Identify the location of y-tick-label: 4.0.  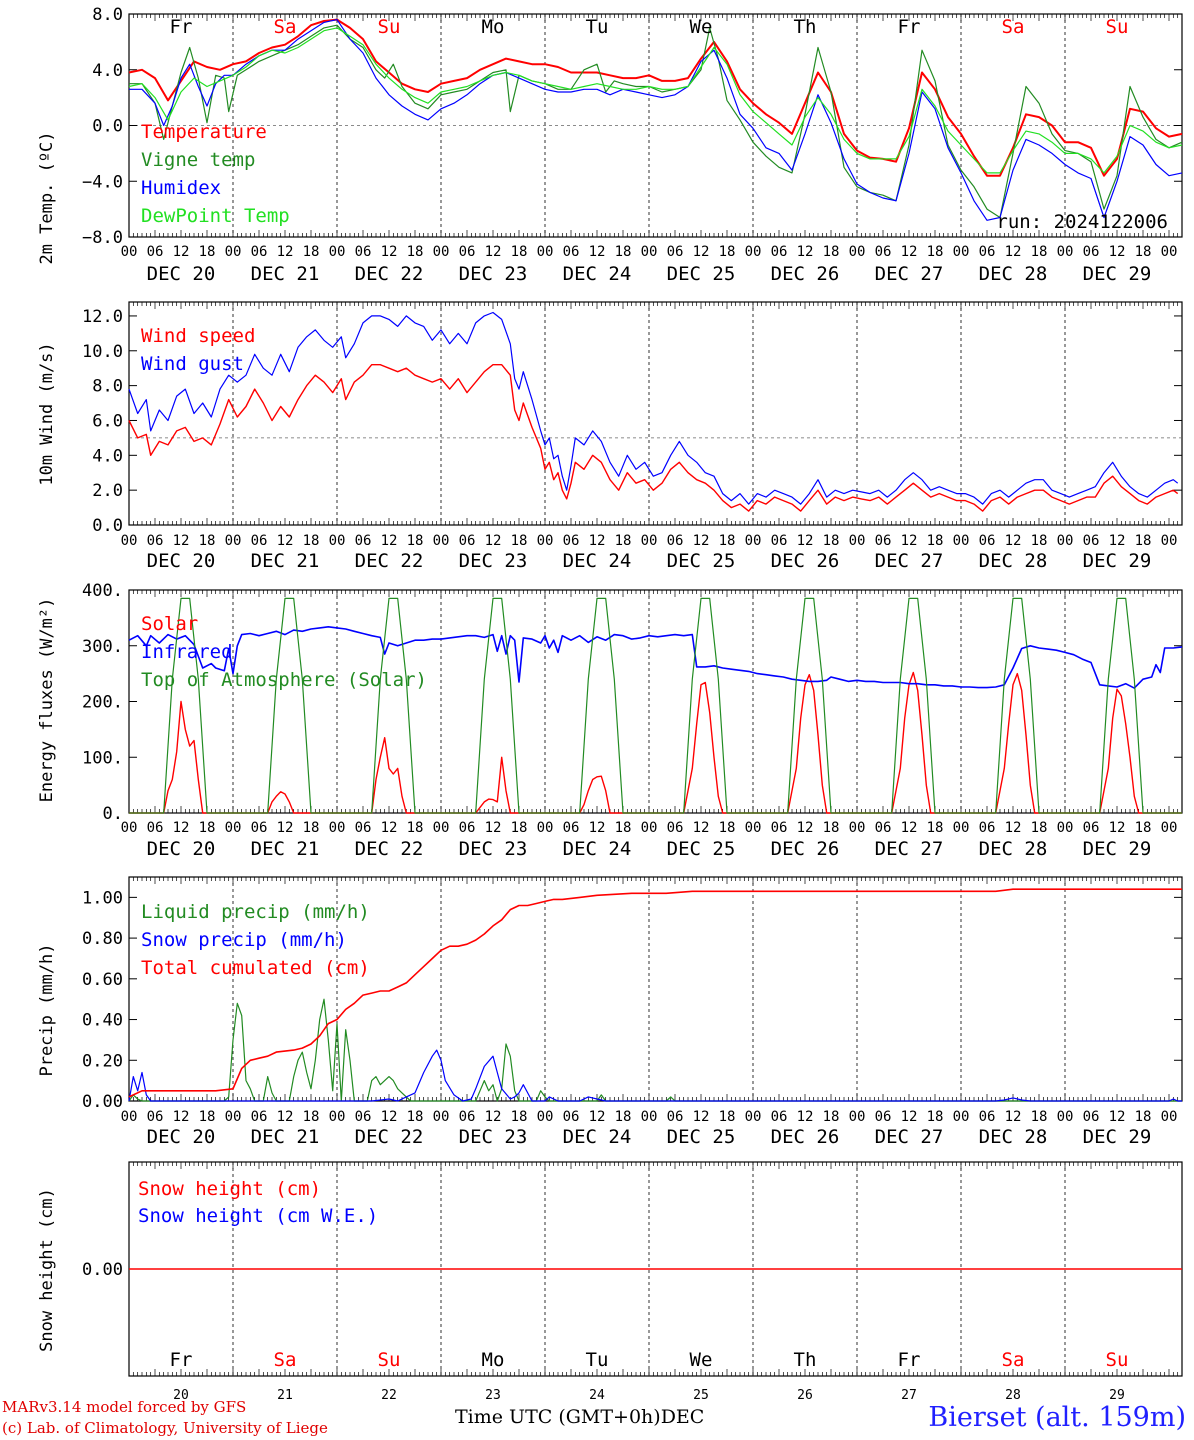
(107, 71).